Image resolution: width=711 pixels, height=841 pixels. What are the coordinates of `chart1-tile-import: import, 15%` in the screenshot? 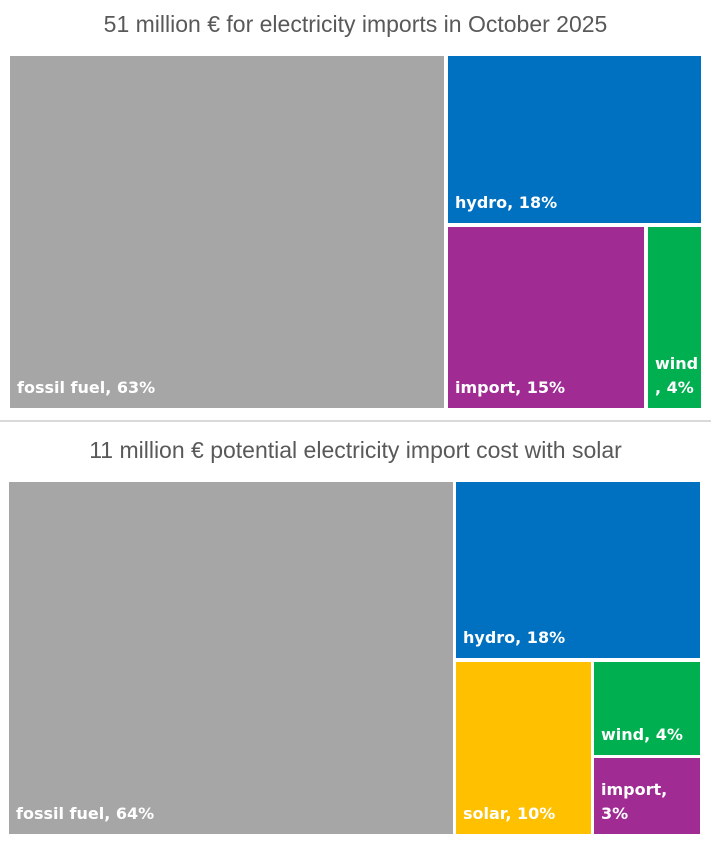 It's located at (546, 317).